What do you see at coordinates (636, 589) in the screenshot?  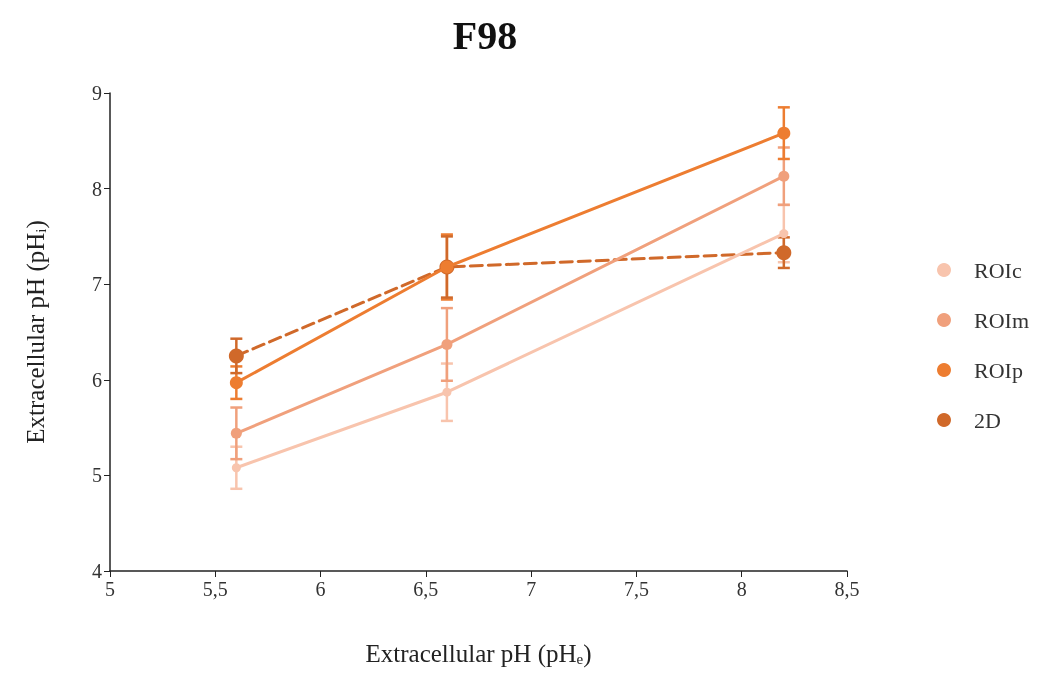 I see `x-tick-label: 7,5` at bounding box center [636, 589].